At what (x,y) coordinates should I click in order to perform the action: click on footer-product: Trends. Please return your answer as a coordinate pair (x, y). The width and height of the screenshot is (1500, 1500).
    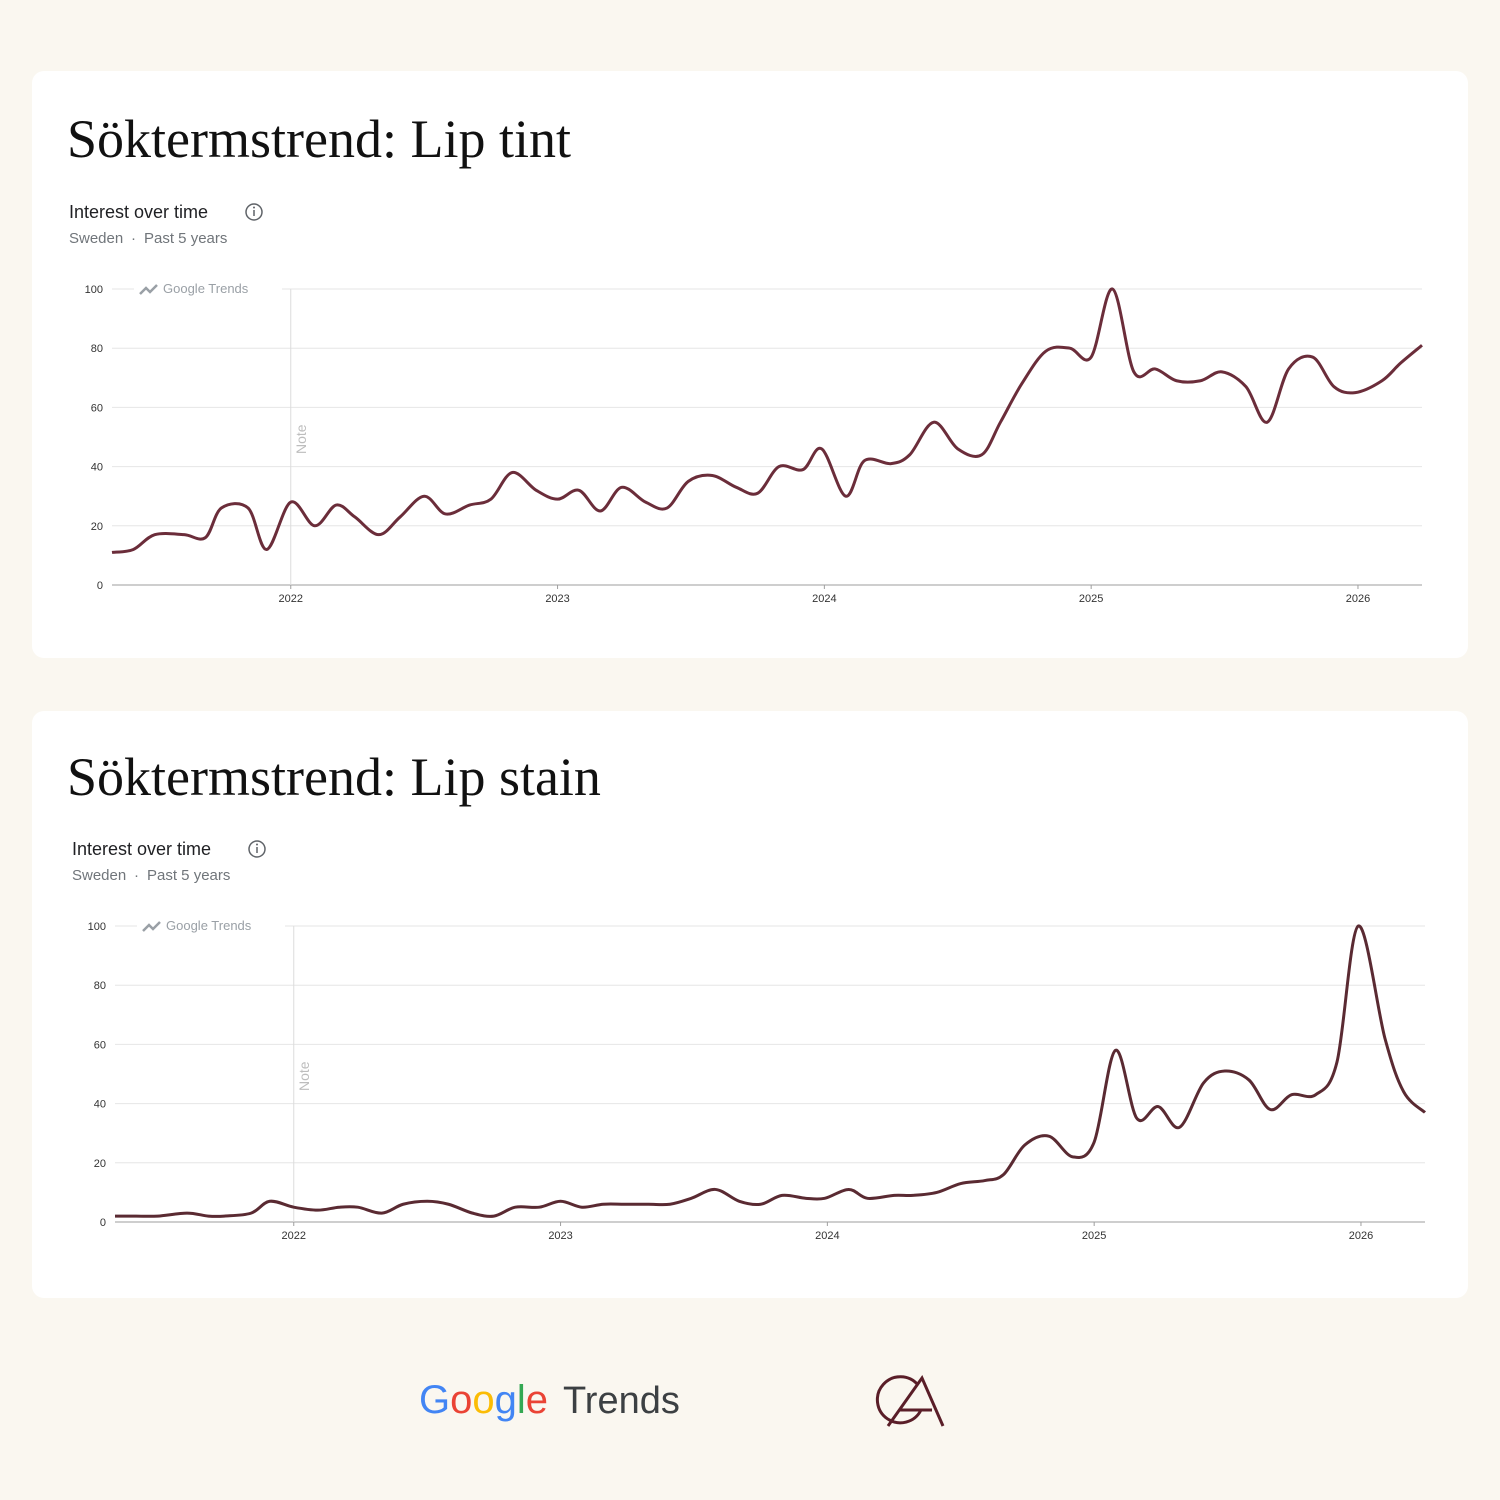
    Looking at the image, I should click on (621, 1401).